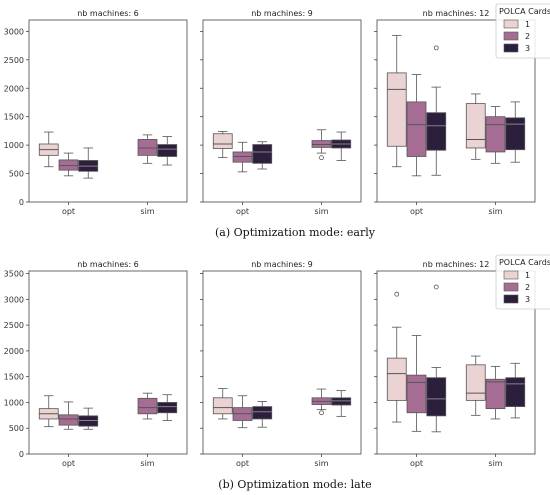 This screenshot has height=495, width=550. What do you see at coordinates (14, 145) in the screenshot?
I see `y-tick-label: 1000` at bounding box center [14, 145].